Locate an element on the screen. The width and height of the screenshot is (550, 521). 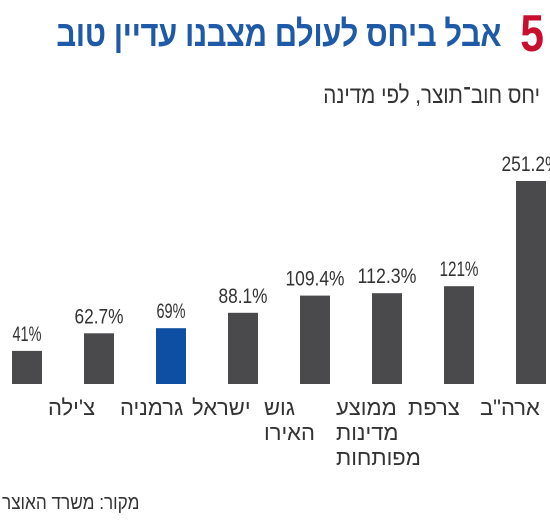
chart-title: אבל ביחס לעולם מצבנו עדיין טוב is located at coordinates (279, 33).